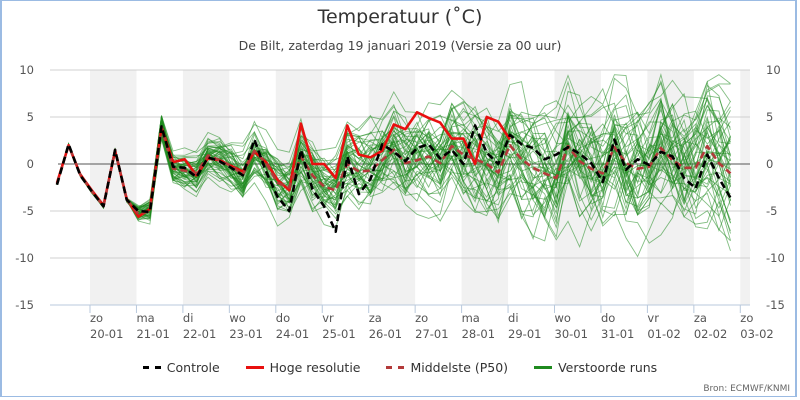 This screenshot has width=800, height=400. Describe the element at coordinates (24, 187) in the screenshot. I see `y-axis-left: 10 5 0 -5 -10 -15` at that location.